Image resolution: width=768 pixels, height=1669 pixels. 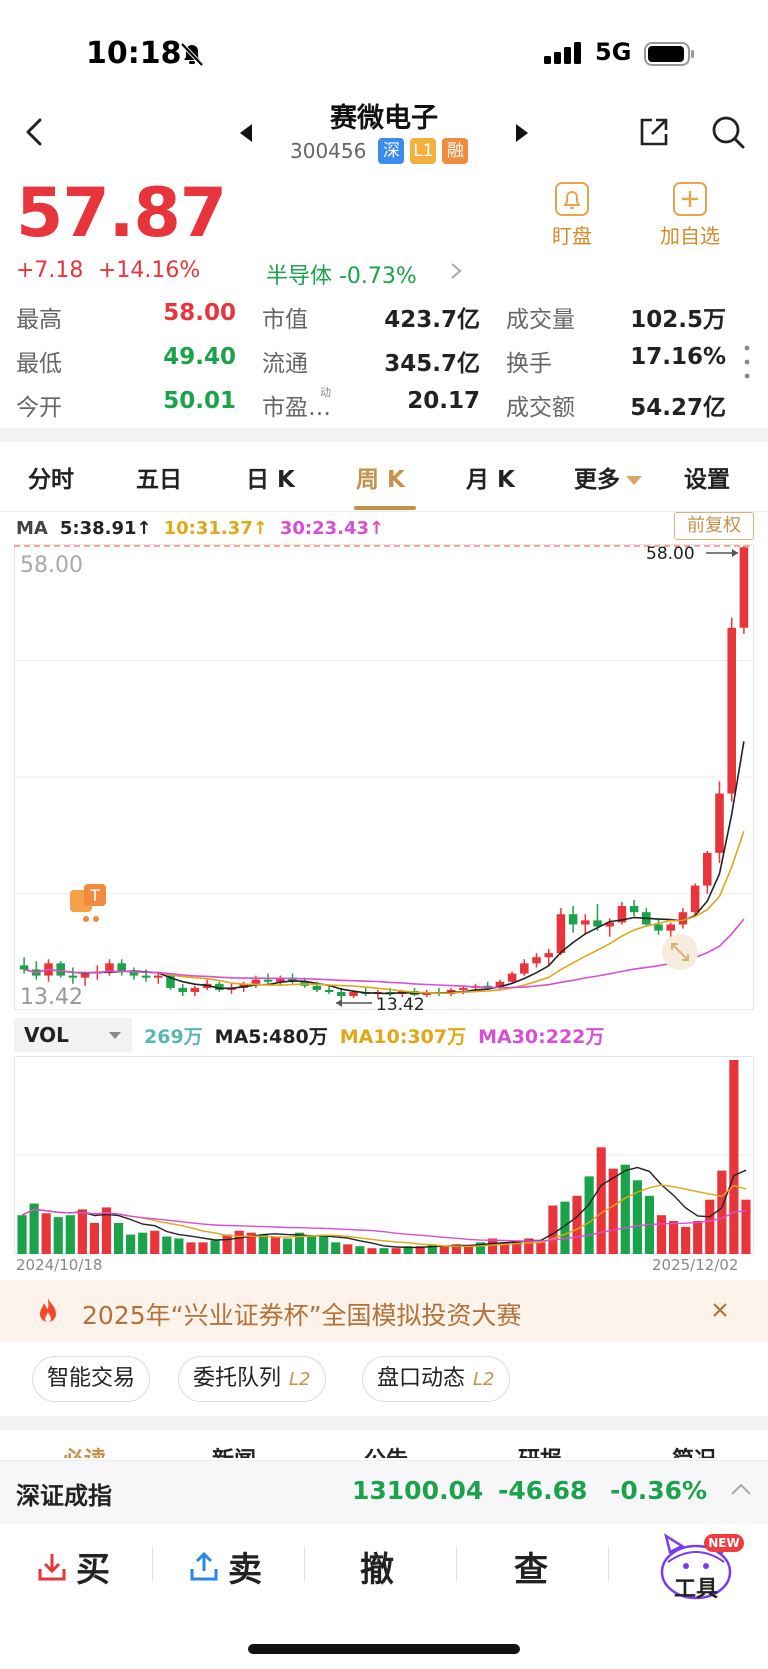 I want to click on adjustment-button: 前复权, so click(x=714, y=526).